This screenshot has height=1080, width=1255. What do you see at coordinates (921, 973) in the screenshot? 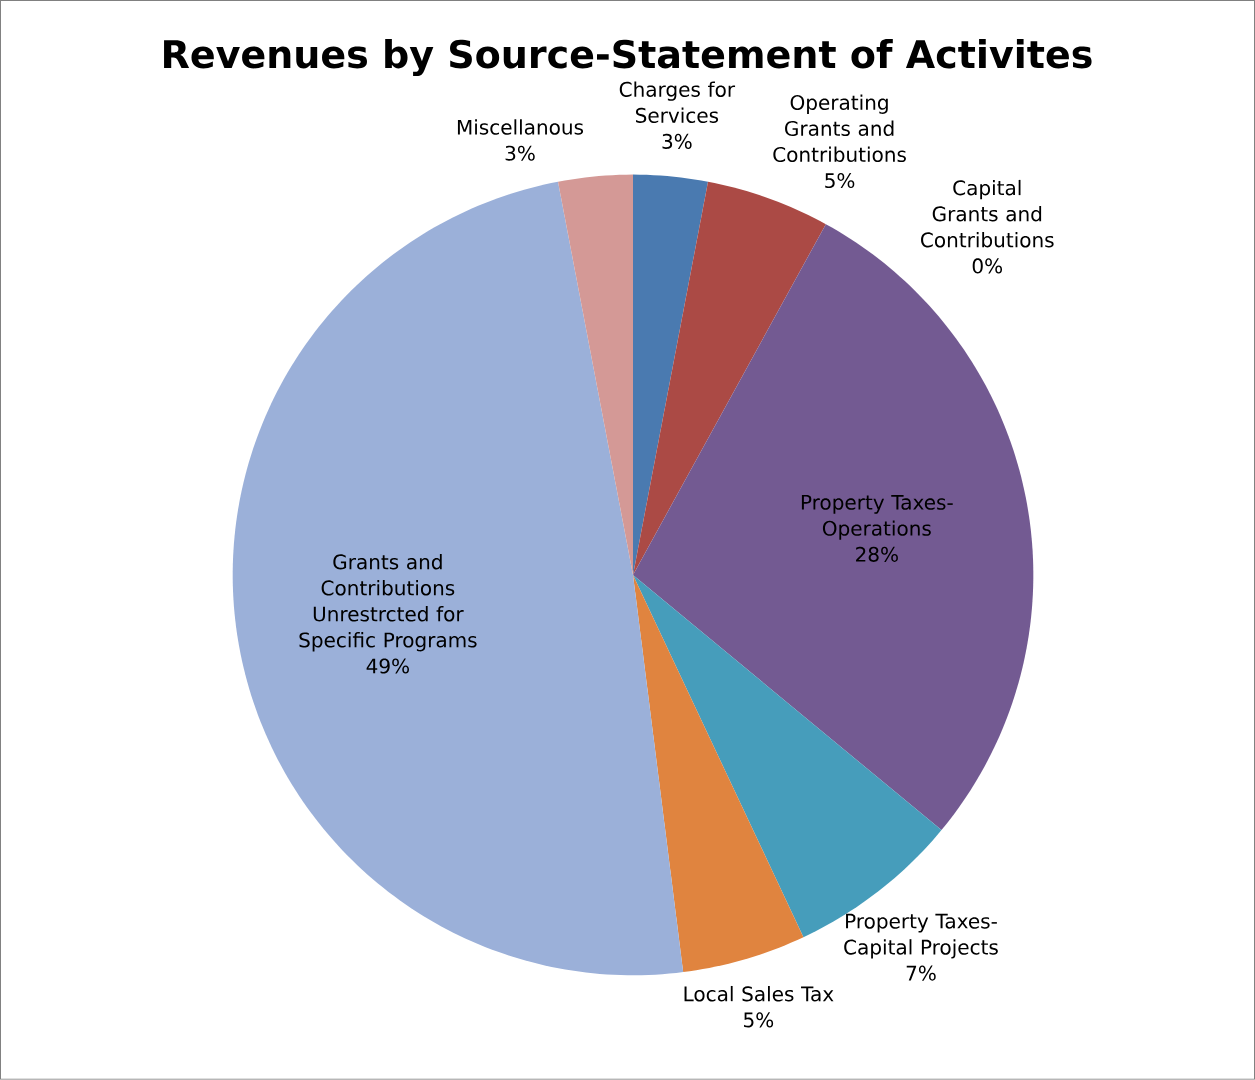
I see `data-label: 7%` at bounding box center [921, 973].